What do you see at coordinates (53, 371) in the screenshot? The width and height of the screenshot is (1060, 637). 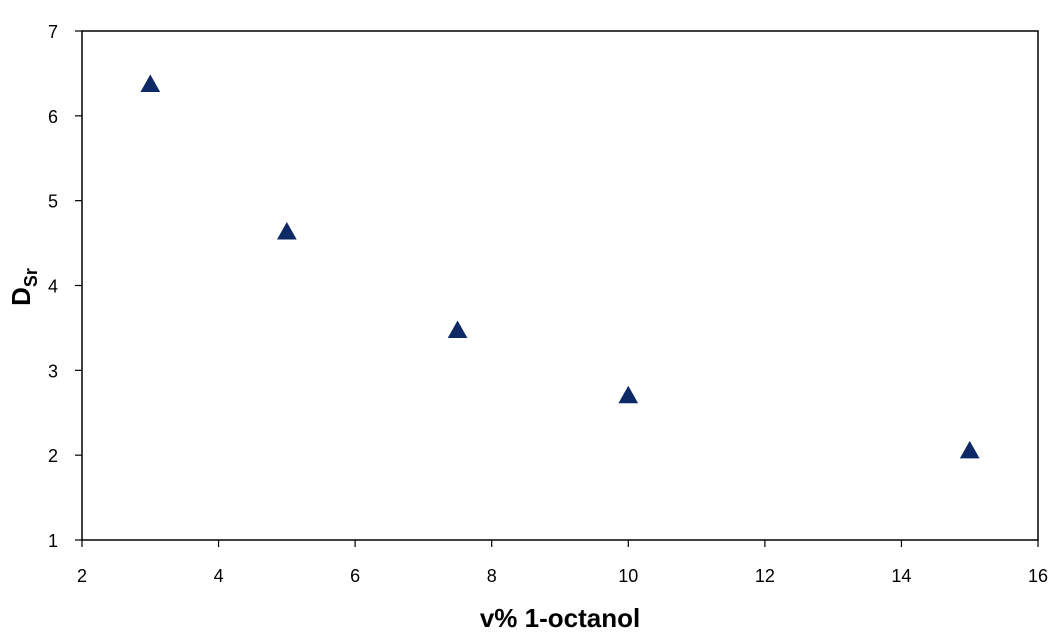 I see `y-tick-label: 3` at bounding box center [53, 371].